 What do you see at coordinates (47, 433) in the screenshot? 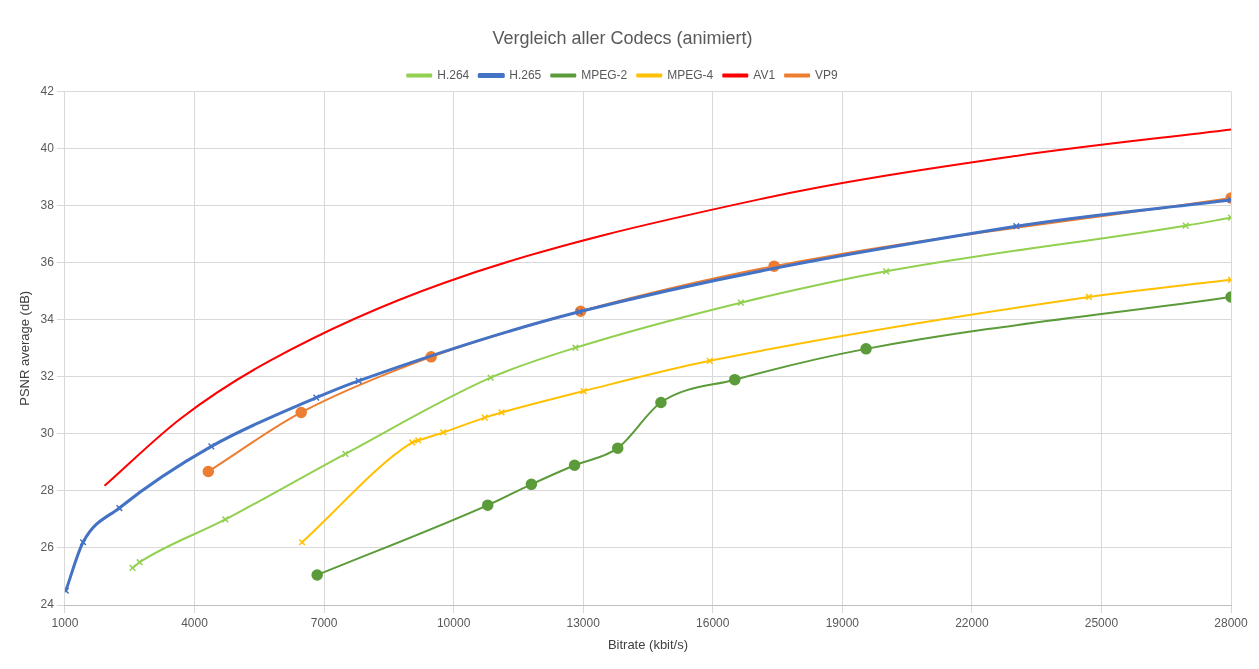
I see `y-tick-label: 30` at bounding box center [47, 433].